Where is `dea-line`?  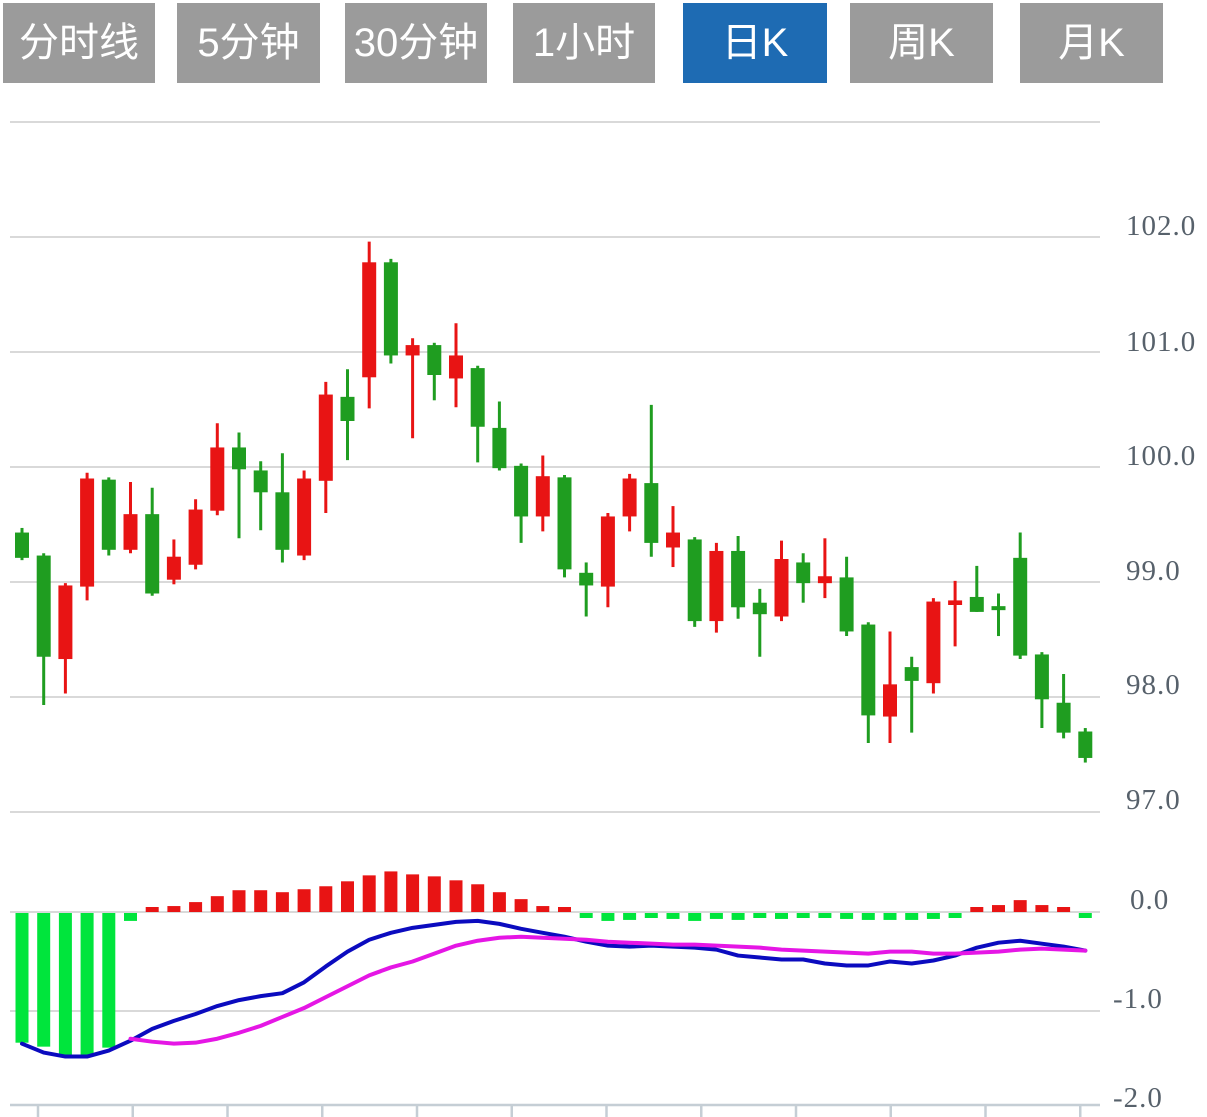
dea-line is located at coordinates (608, 990).